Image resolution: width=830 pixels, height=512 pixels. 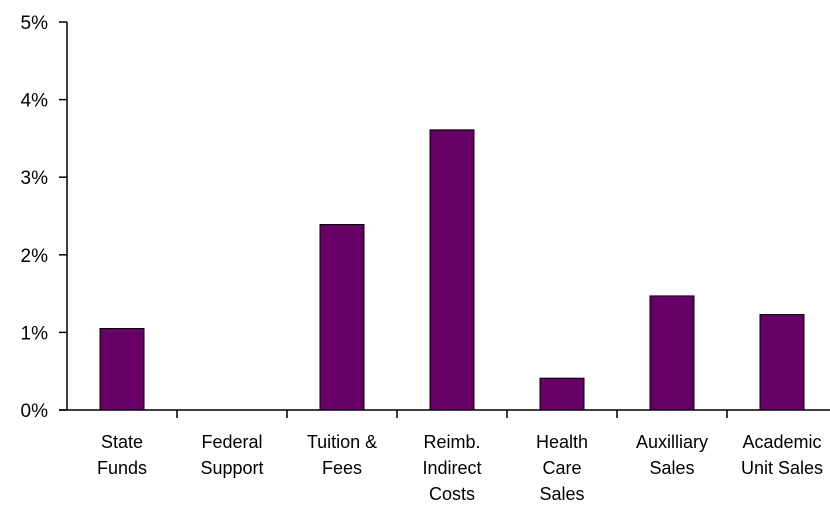 I want to click on x-category-label: Reimb. Indirect Costs, so click(x=451, y=468).